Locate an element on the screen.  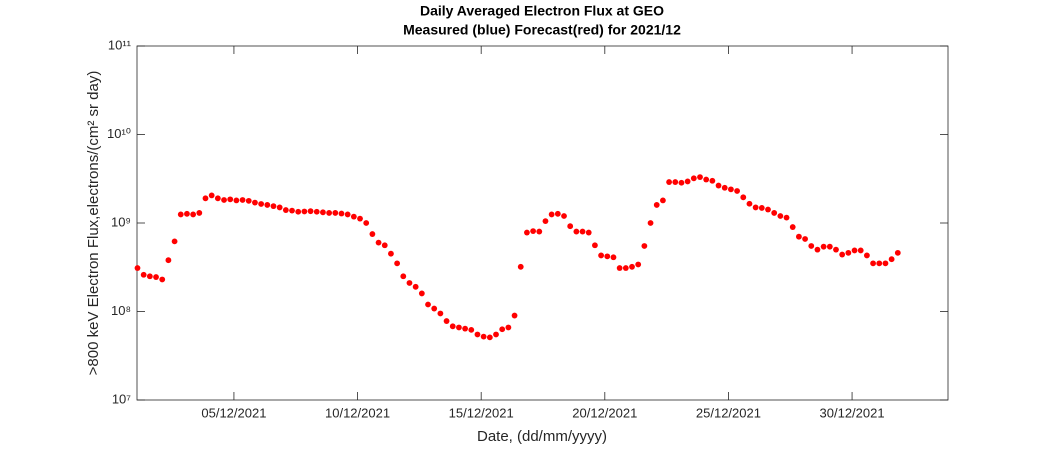
x-tick-label: 20/12/2021 is located at coordinates (604, 412).